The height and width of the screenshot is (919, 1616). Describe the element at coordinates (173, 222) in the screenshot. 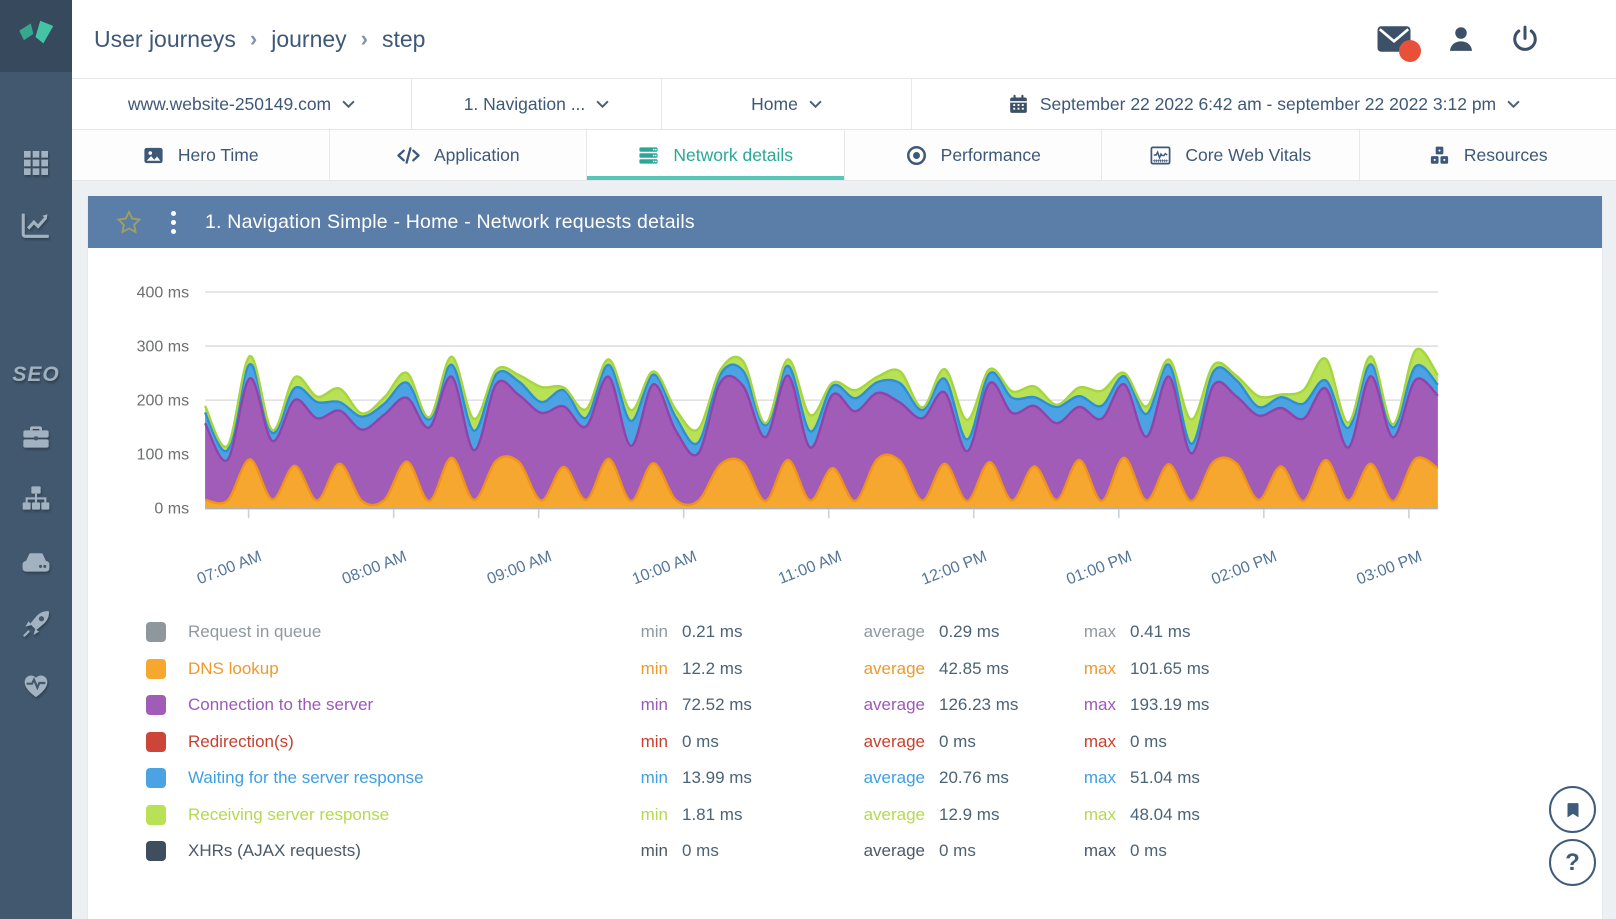

I see `panel-menu-button` at that location.